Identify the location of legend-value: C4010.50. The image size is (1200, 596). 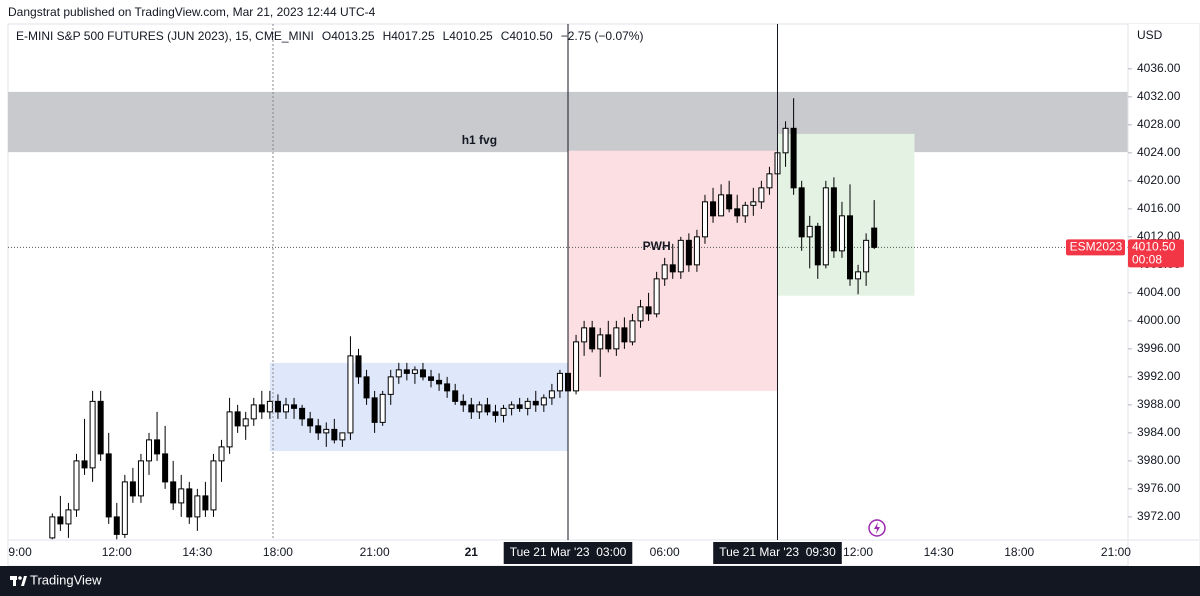
(527, 36).